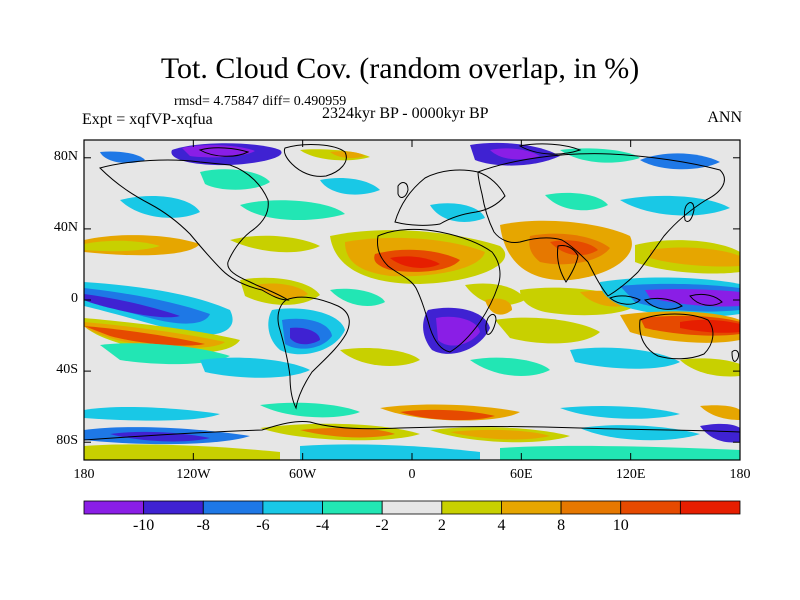 This screenshot has height=600, width=800. I want to click on colorbar-label: 10, so click(620, 525).